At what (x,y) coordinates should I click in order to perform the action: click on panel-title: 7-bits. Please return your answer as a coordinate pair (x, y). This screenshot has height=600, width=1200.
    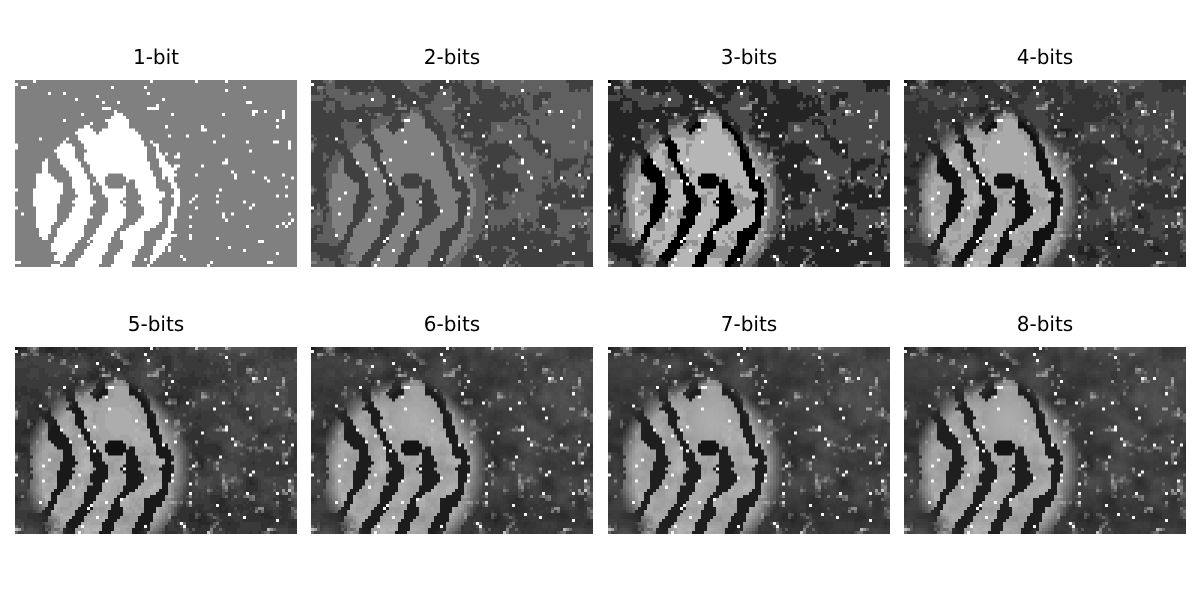
    Looking at the image, I should click on (749, 324).